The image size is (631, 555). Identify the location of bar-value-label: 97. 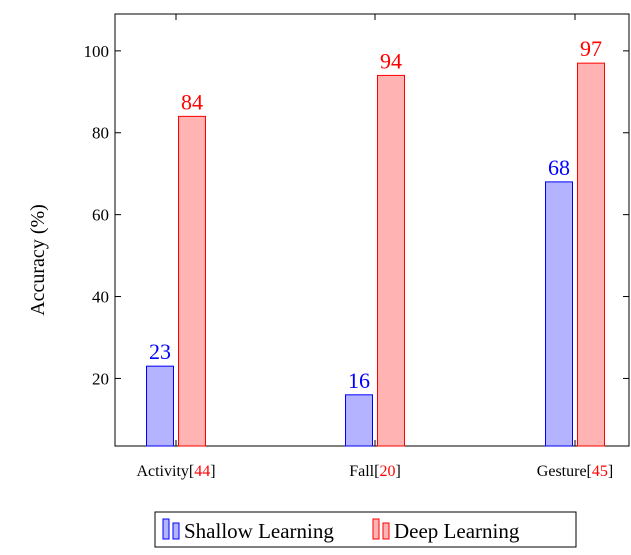
(591, 48).